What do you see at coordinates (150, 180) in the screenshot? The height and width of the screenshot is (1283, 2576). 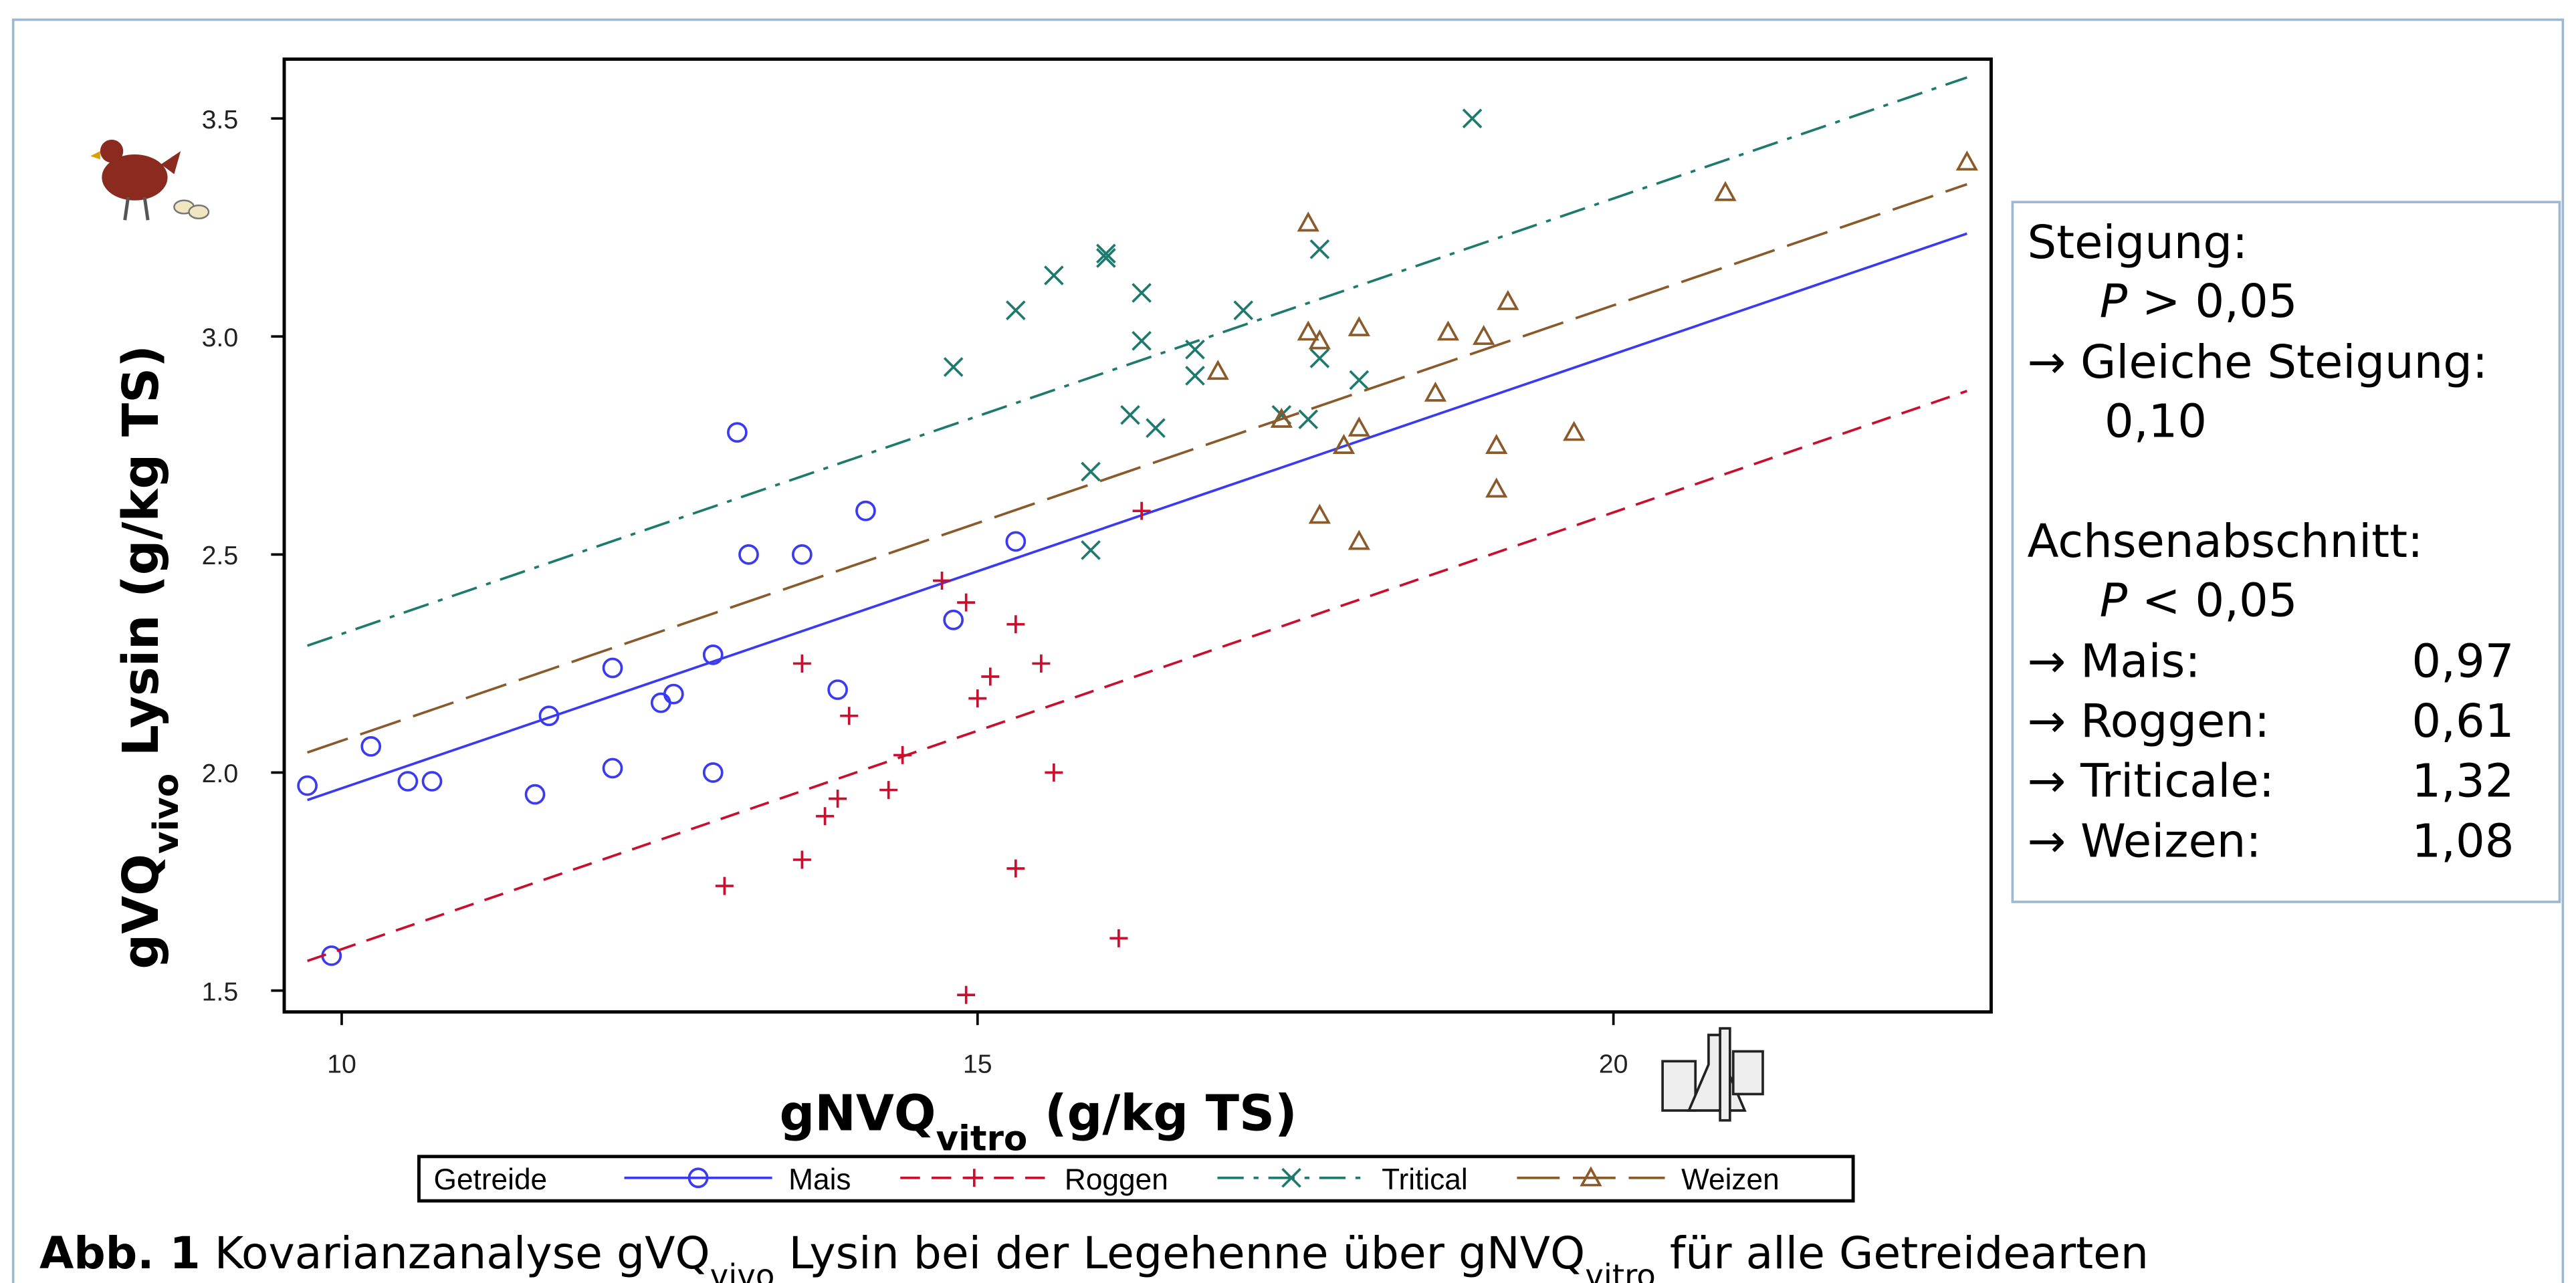 I see `hen-icon` at bounding box center [150, 180].